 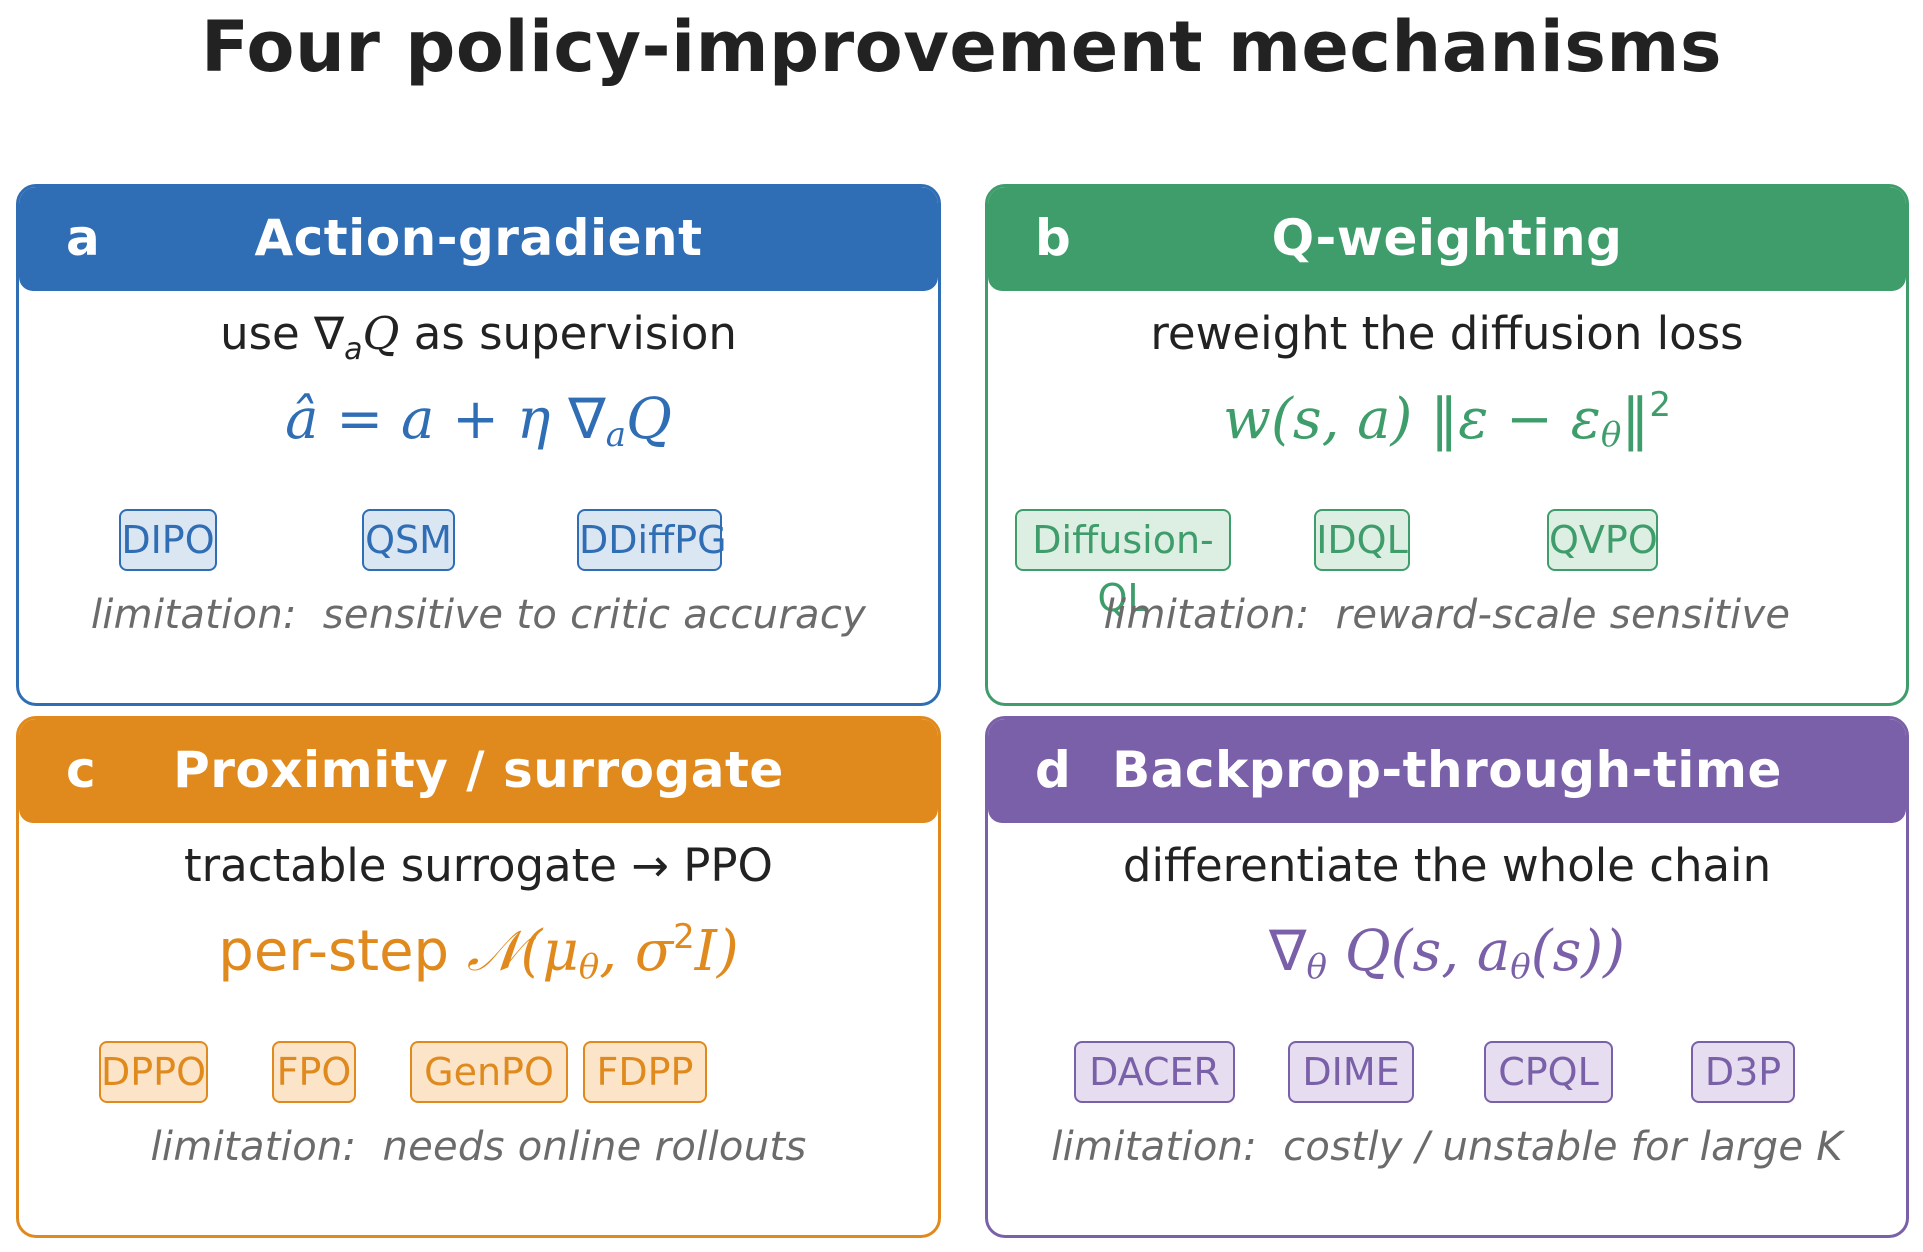 I want to click on panel-title: Proximity / surrogate, so click(x=478, y=770).